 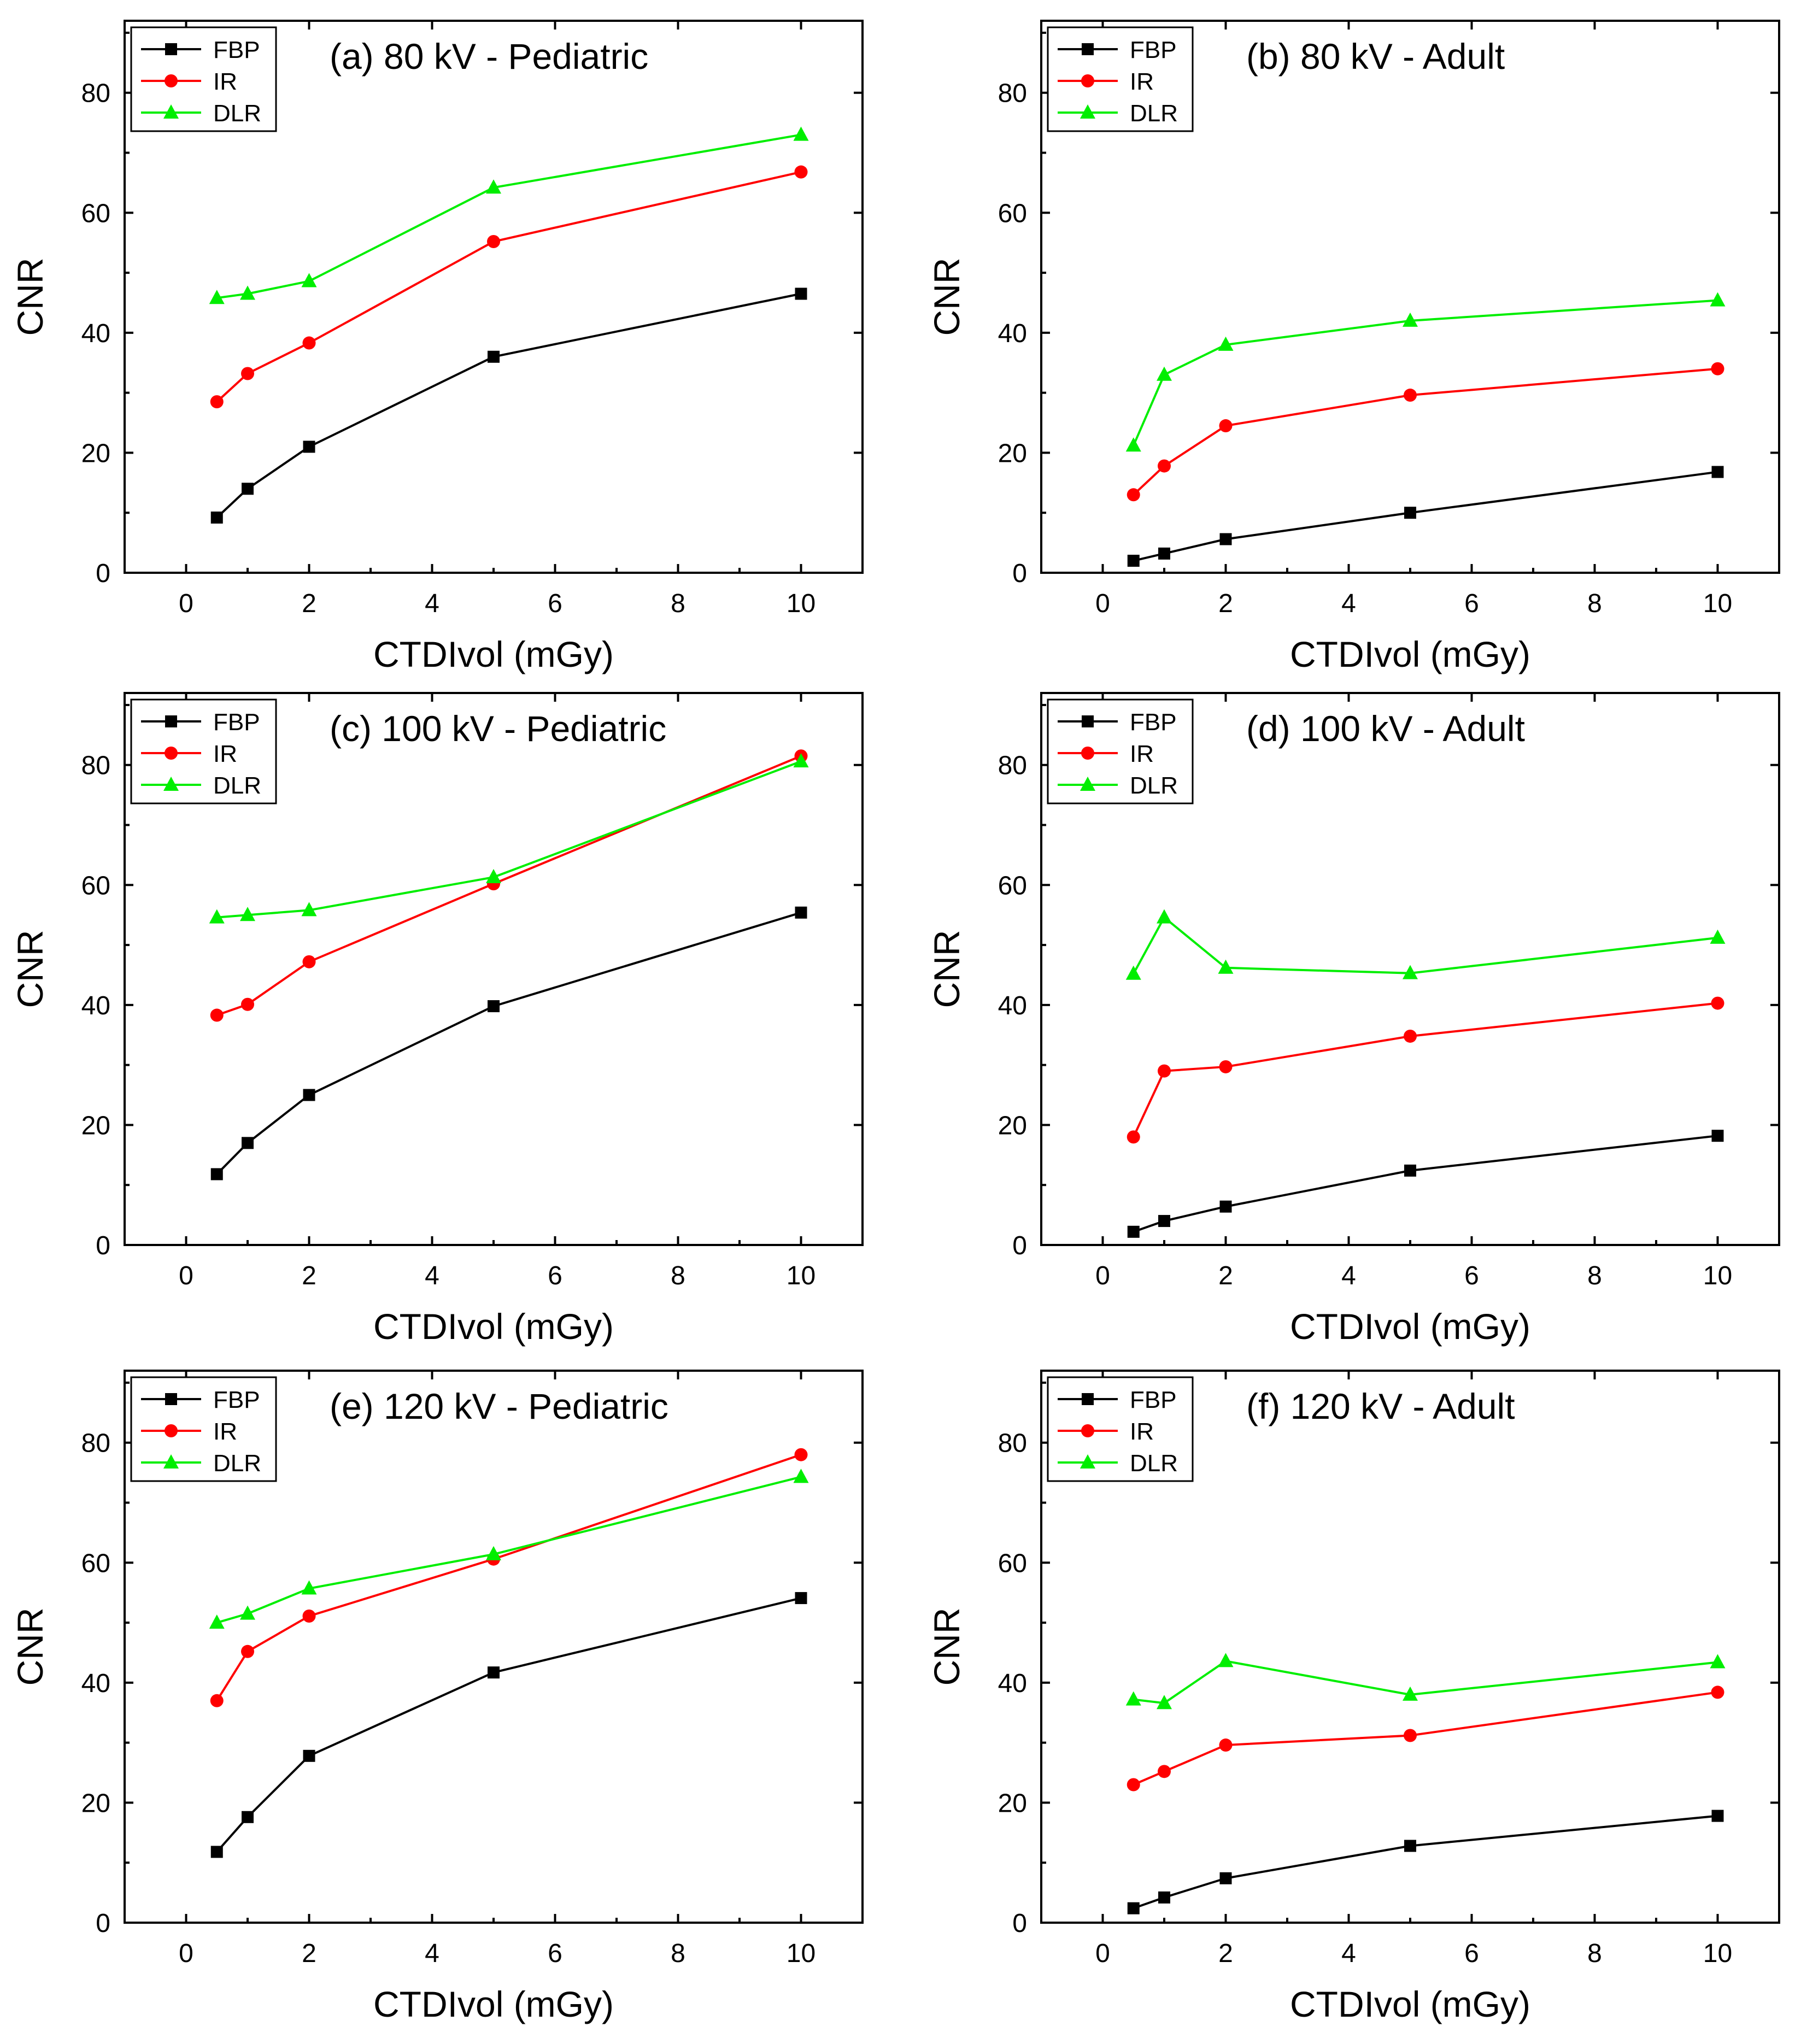 I want to click on series-line-ir, so click(x=1425, y=431).